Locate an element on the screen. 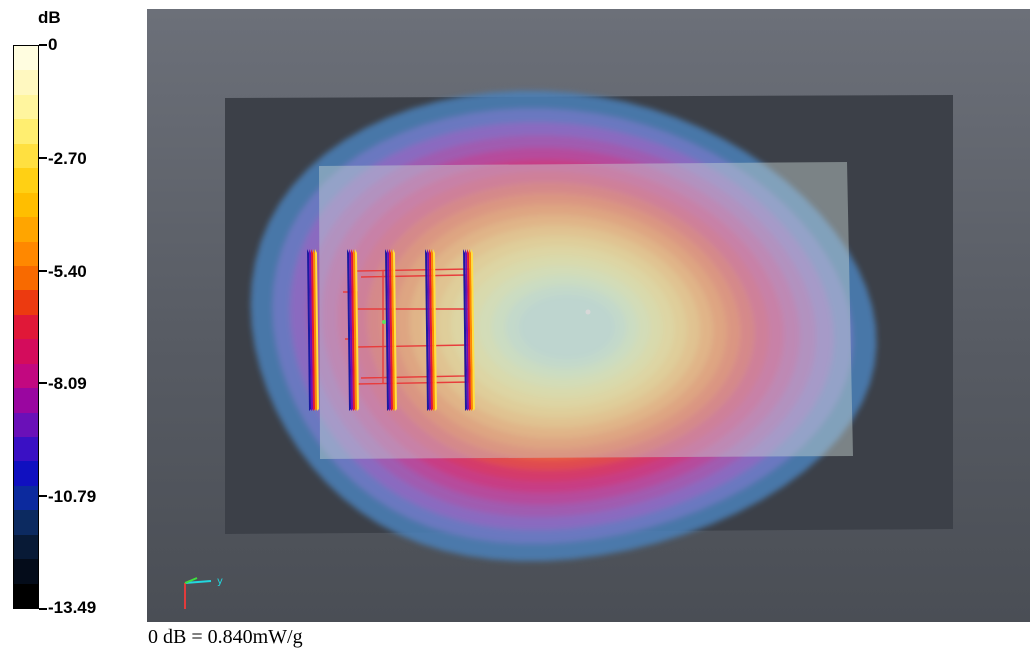 The image size is (1030, 654). feed-point is located at coordinates (384, 322).